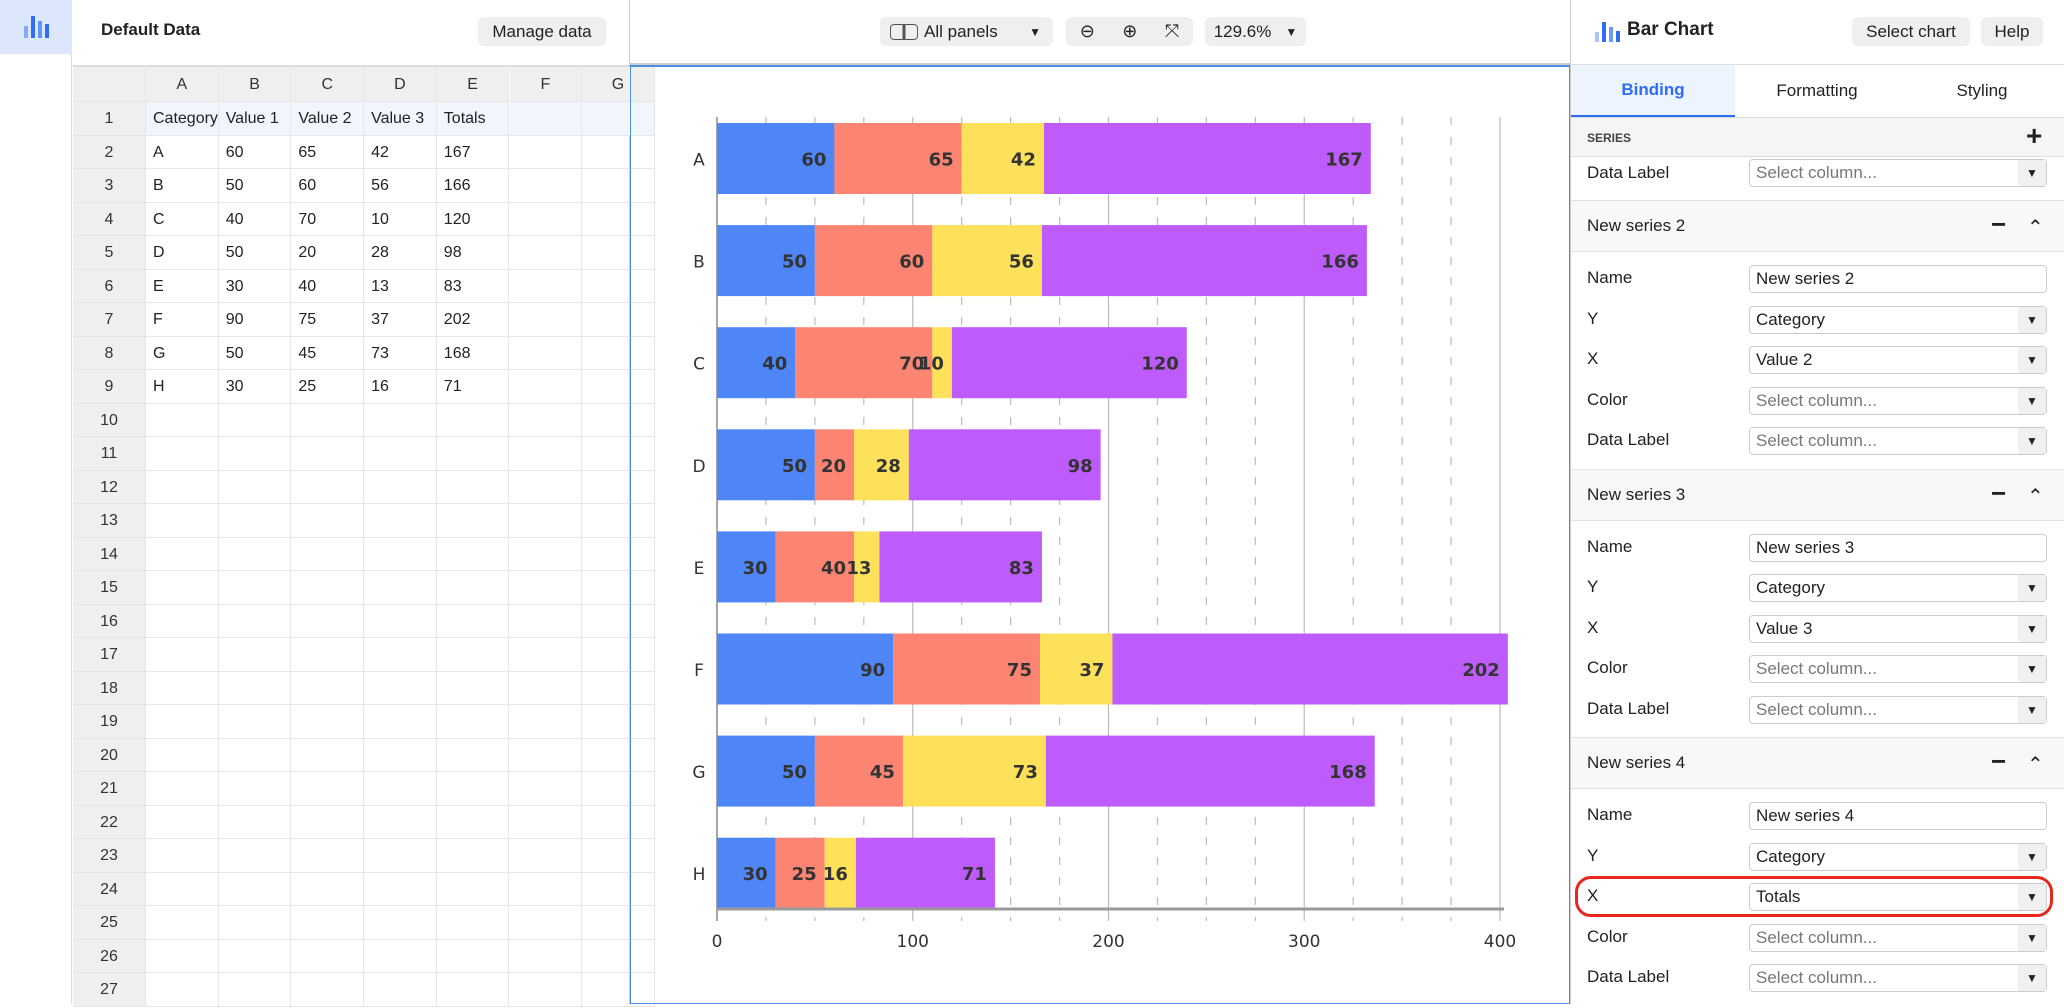  What do you see at coordinates (1999, 761) in the screenshot?
I see `remove-series-icon: −` at bounding box center [1999, 761].